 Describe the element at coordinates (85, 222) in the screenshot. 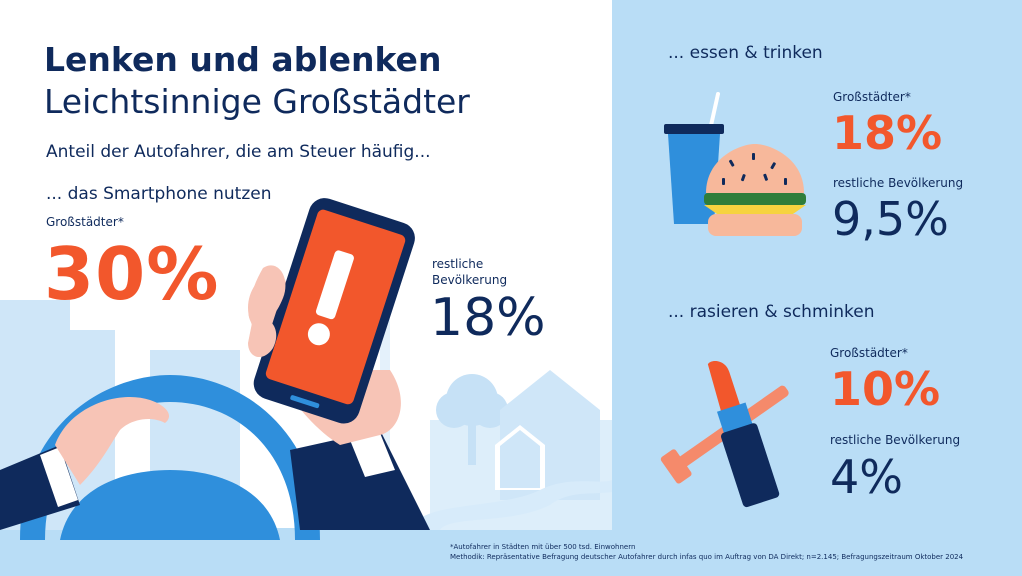

I see `smartphone-group1-label: Großstädter*` at that location.